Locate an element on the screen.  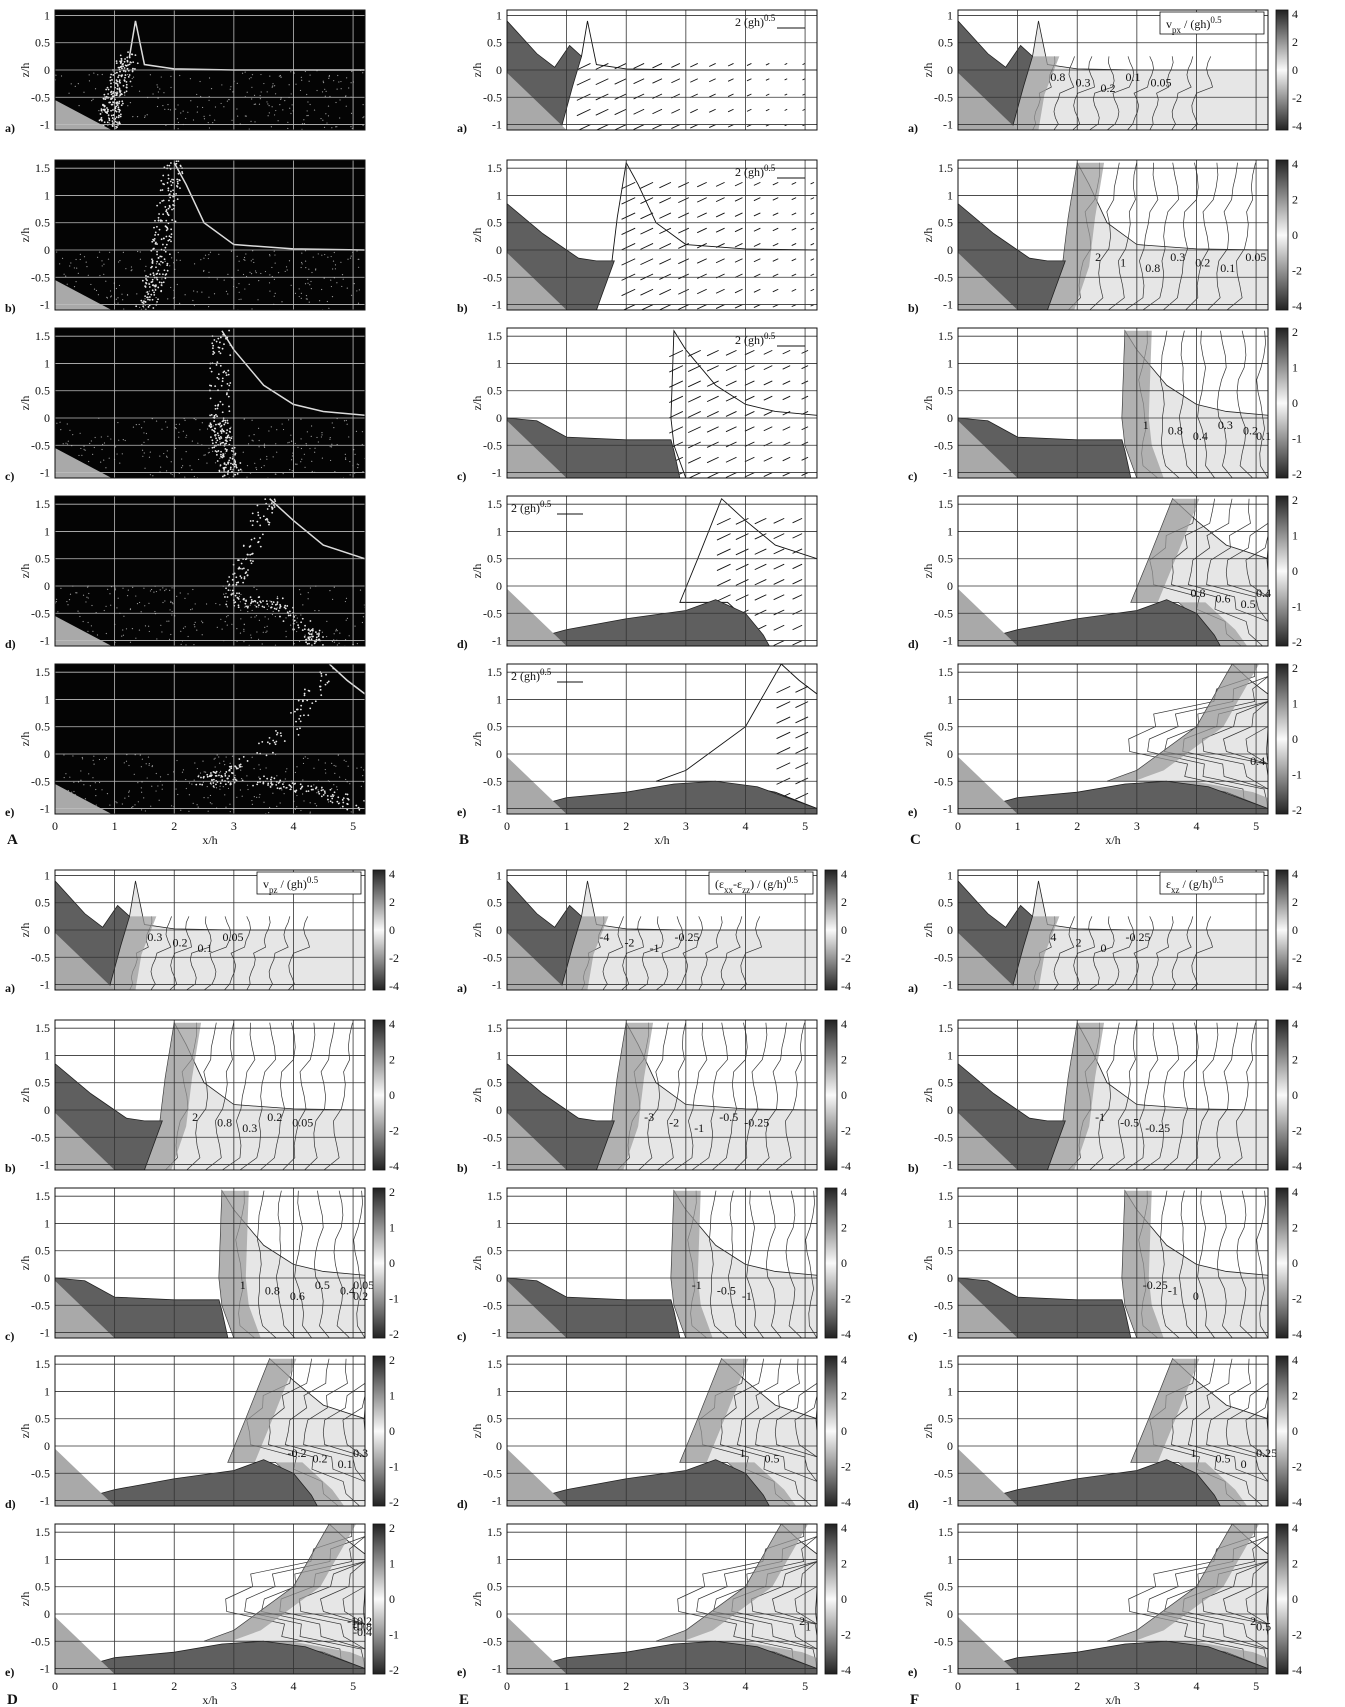
colorbar-scale is located at coordinates (379, 1095).